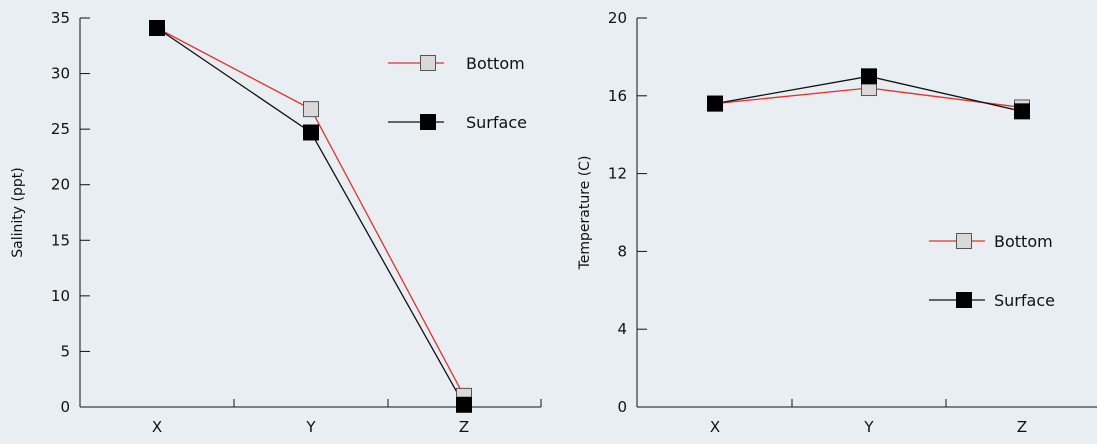 Image resolution: width=1097 pixels, height=444 pixels. What do you see at coordinates (60, 74) in the screenshot?
I see `y-tick-label: 30` at bounding box center [60, 74].